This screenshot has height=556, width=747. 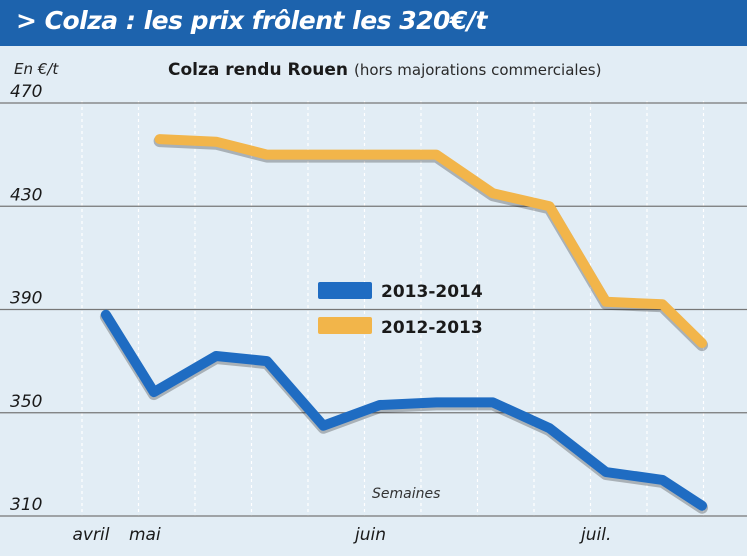 I want to click on y-tick-label: 390, so click(x=26, y=299).